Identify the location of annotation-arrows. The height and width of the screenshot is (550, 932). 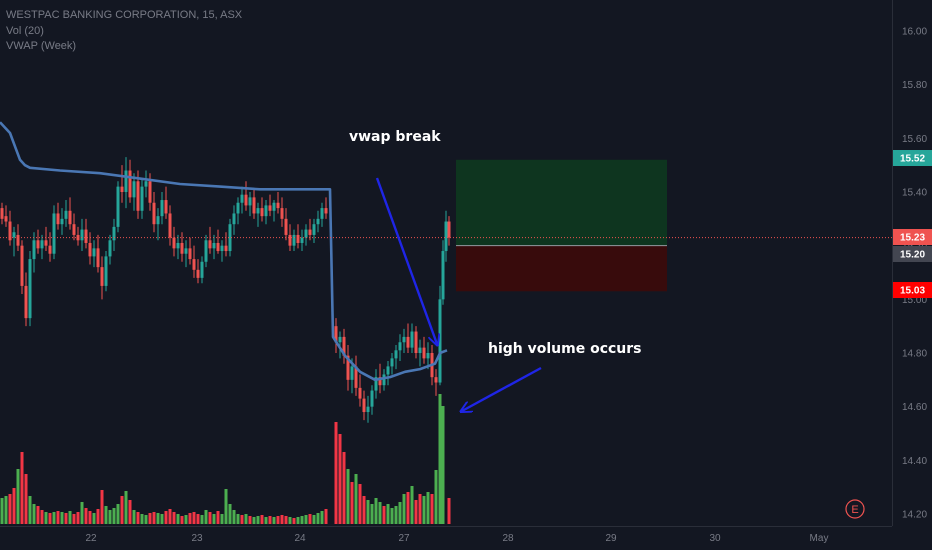
(458, 294).